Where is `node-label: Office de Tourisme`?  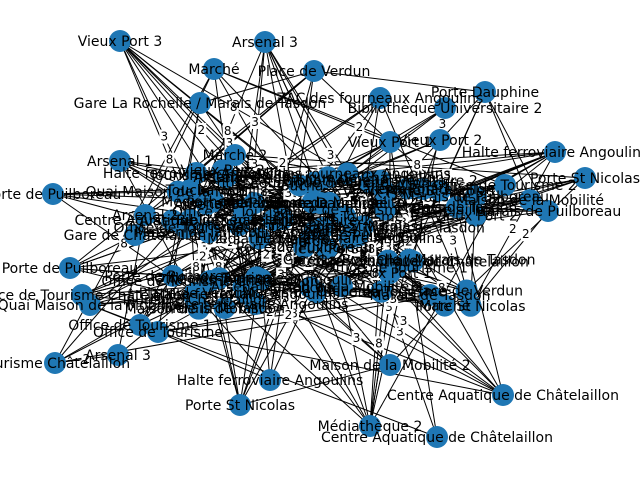 node-label: Office de Tourisme is located at coordinates (381, 293).